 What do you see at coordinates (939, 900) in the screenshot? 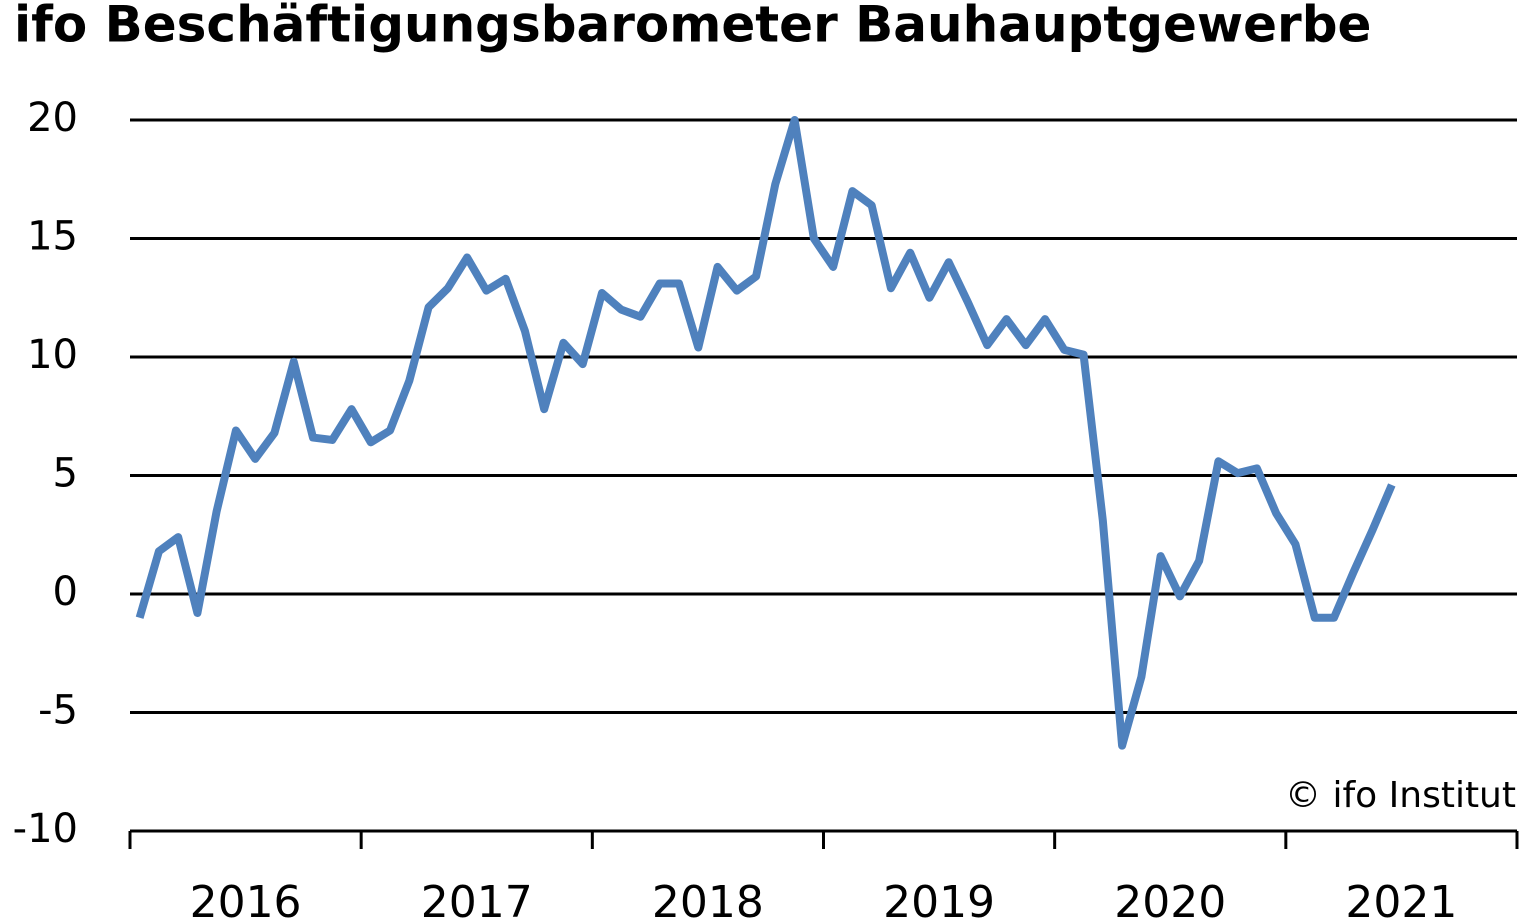
I see `x-tick-label: 2019` at bounding box center [939, 900].